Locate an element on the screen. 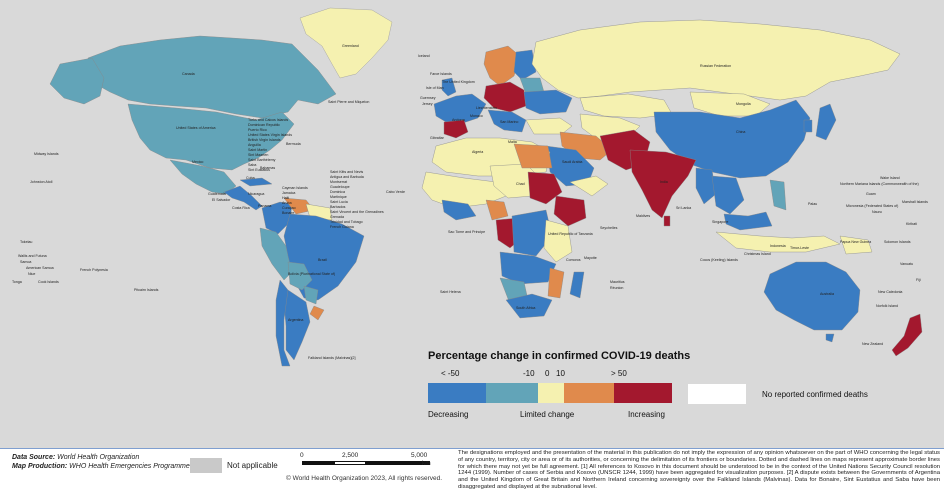 The height and width of the screenshot is (492, 944). label-russia: Russian Federation is located at coordinates (716, 66).